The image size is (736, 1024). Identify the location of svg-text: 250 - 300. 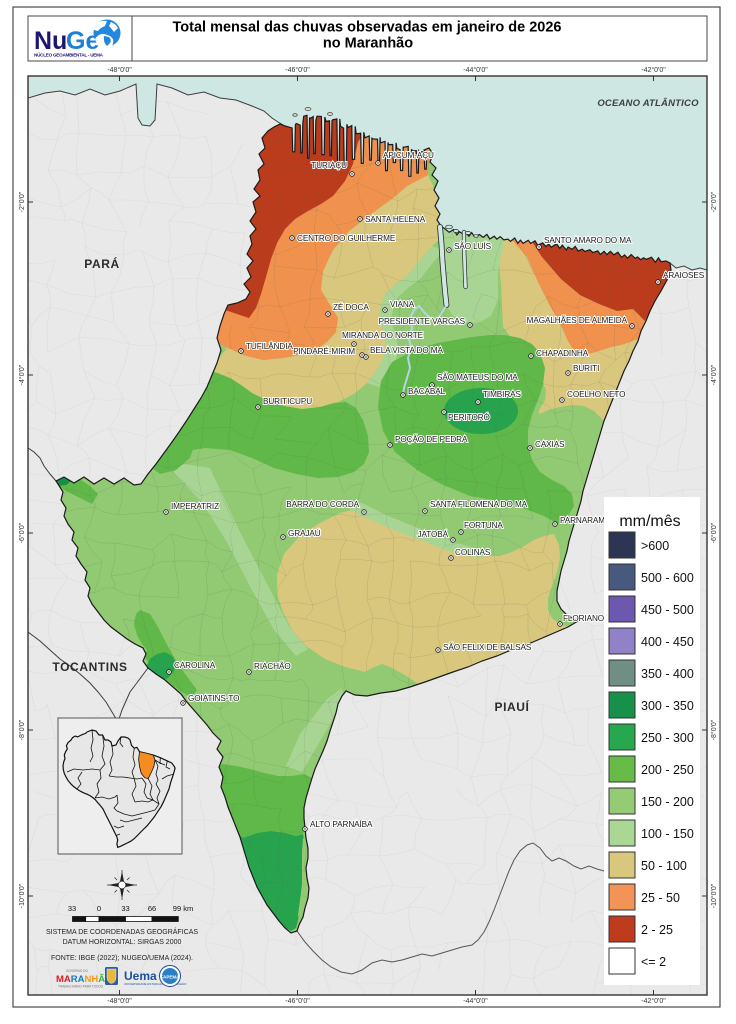
(667, 738).